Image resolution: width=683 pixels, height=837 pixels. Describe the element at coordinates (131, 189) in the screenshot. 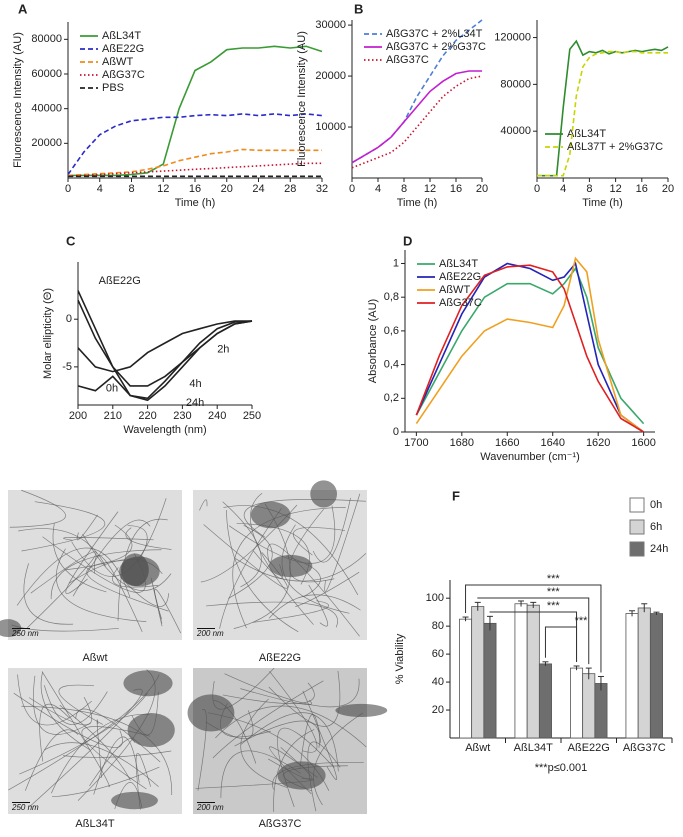

I see `x-tick-label: 8` at that location.